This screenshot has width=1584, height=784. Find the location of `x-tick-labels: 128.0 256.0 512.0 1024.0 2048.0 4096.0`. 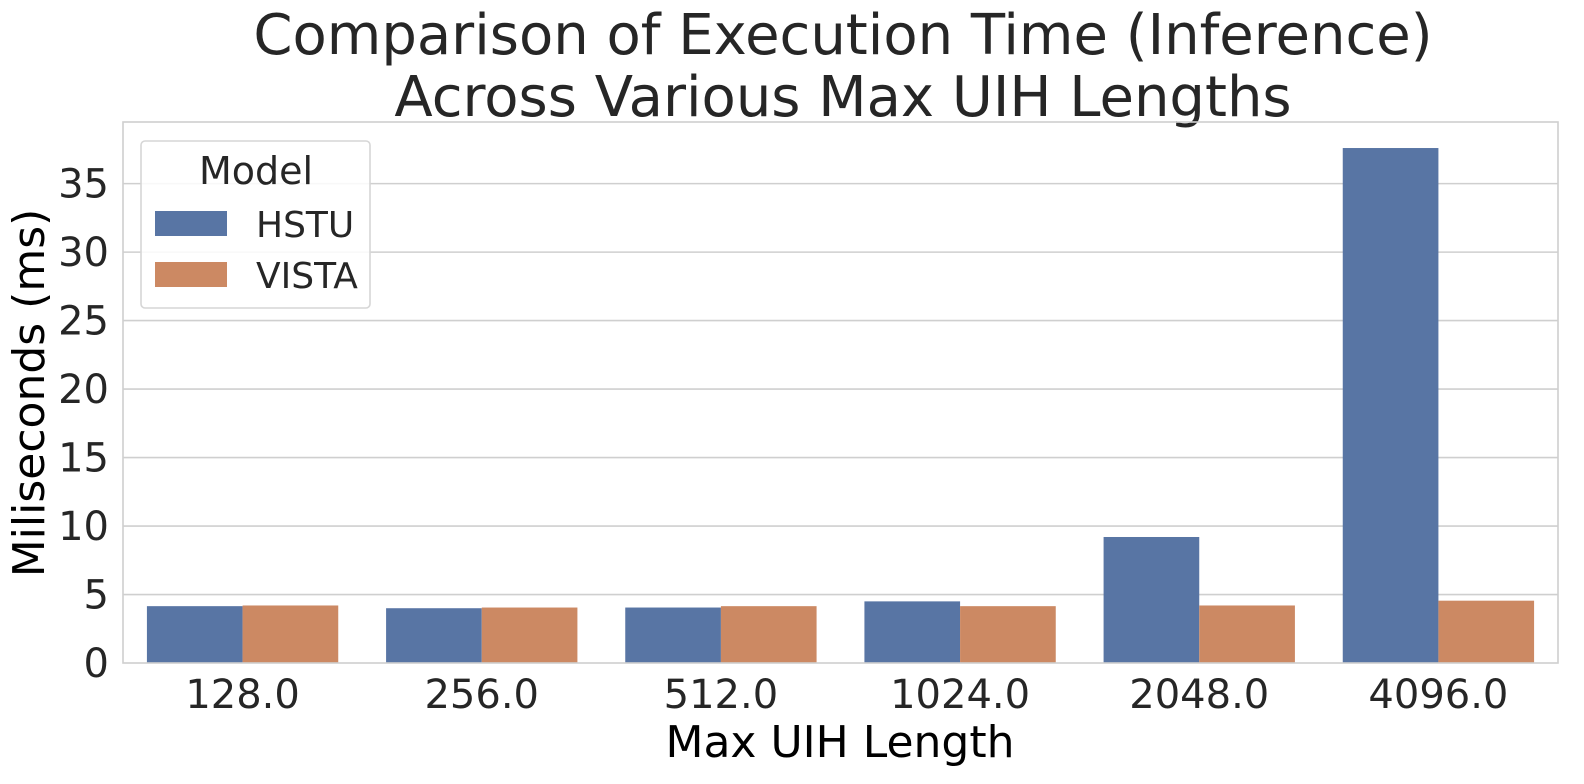

x-tick-labels: 128.0 256.0 512.0 1024.0 2048.0 4096.0 is located at coordinates (846, 695).